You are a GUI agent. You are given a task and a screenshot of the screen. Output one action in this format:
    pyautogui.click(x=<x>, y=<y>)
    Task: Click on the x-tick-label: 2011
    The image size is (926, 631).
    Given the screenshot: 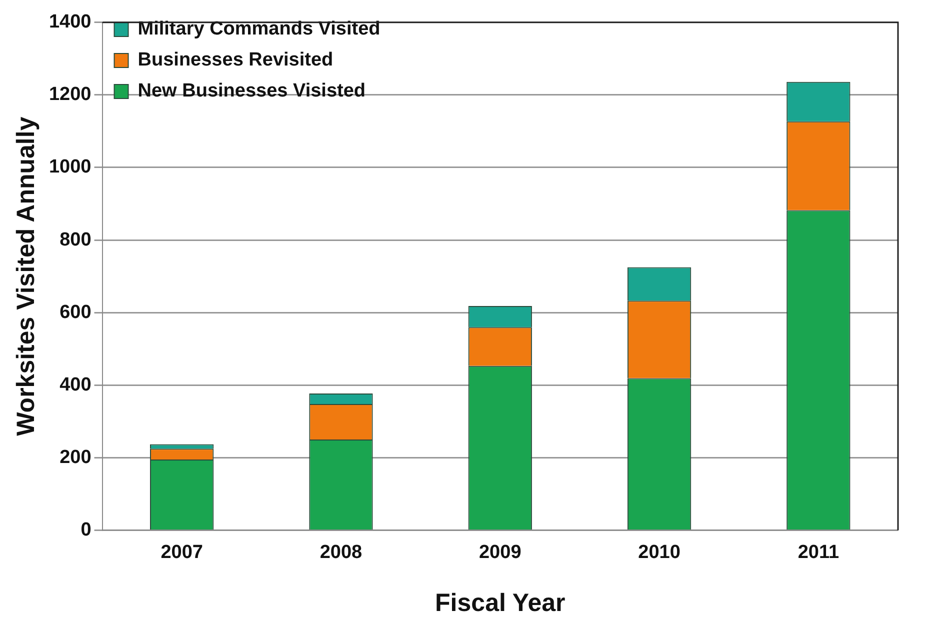 What is the action you would take?
    pyautogui.click(x=819, y=552)
    